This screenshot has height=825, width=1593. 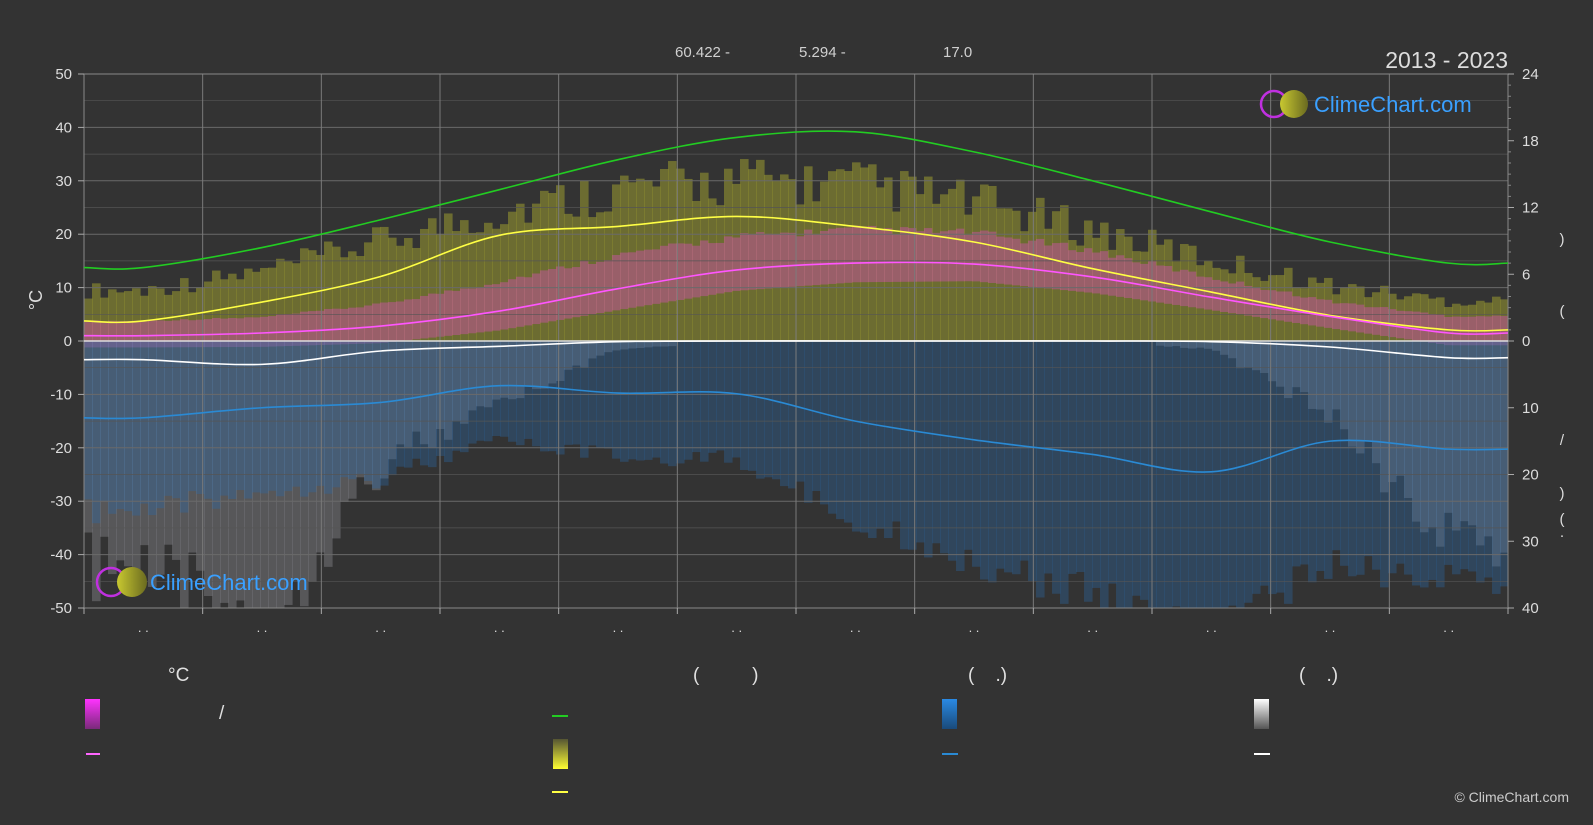 I want to click on right-axis-lower-tick-label: 30, so click(x=1530, y=541).